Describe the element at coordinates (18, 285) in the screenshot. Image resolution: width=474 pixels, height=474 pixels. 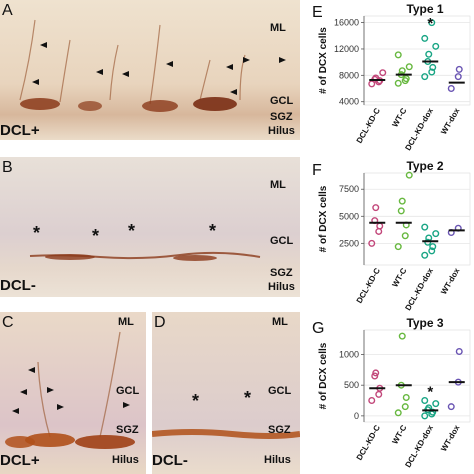
I see `panel-b-condition-label: DCL-` at that location.